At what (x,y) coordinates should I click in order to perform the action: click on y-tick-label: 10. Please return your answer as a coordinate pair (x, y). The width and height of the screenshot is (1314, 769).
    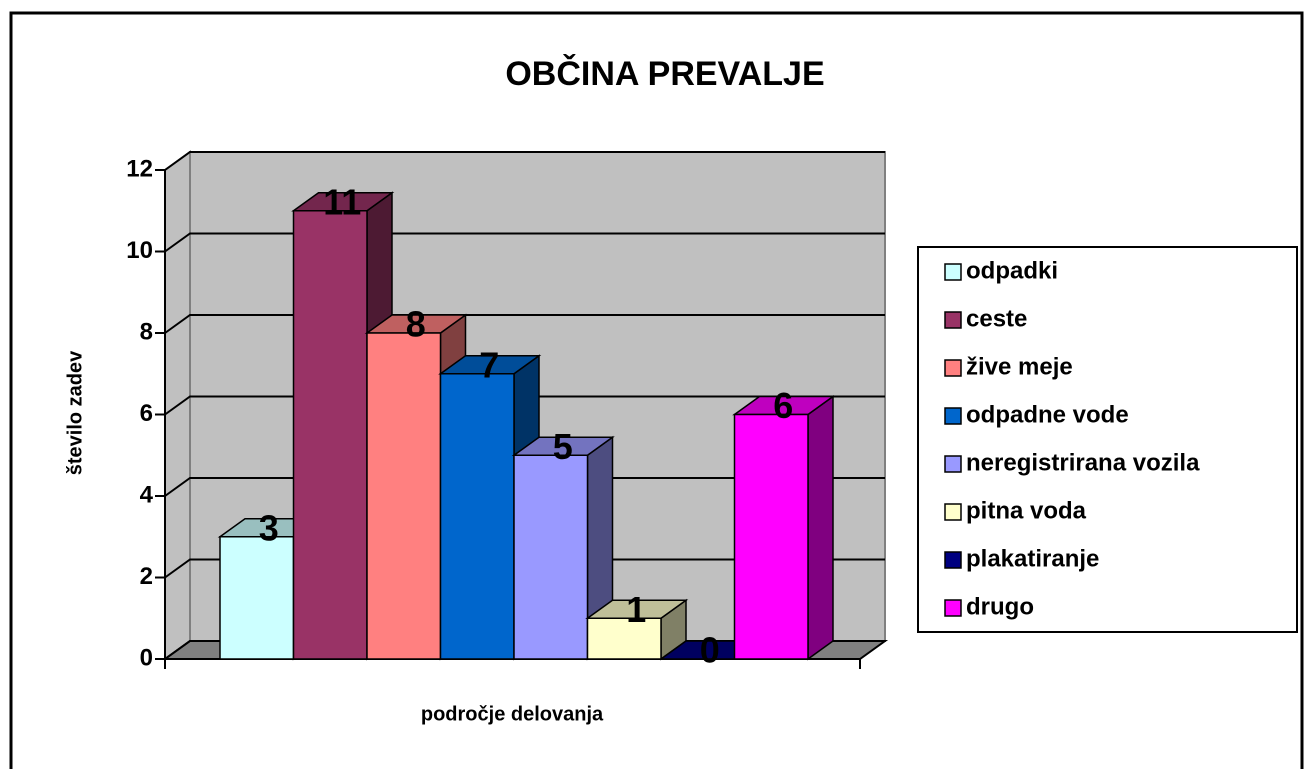
    Looking at the image, I should click on (139, 250).